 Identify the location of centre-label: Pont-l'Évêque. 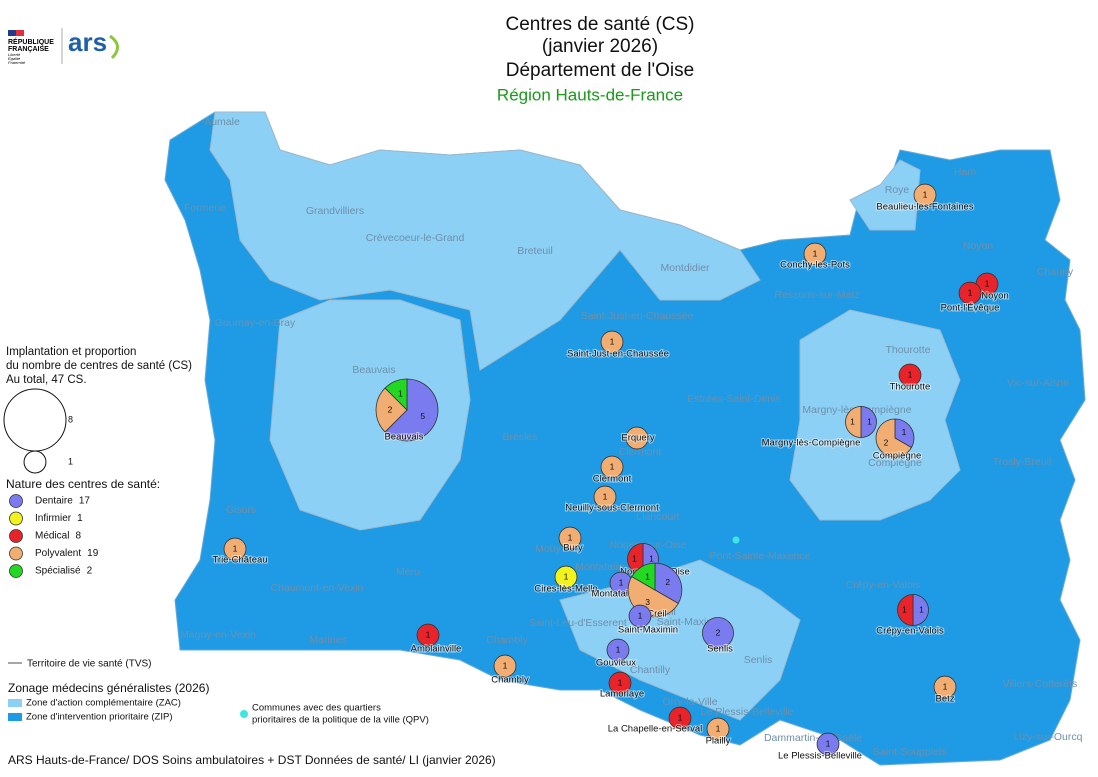
(970, 308).